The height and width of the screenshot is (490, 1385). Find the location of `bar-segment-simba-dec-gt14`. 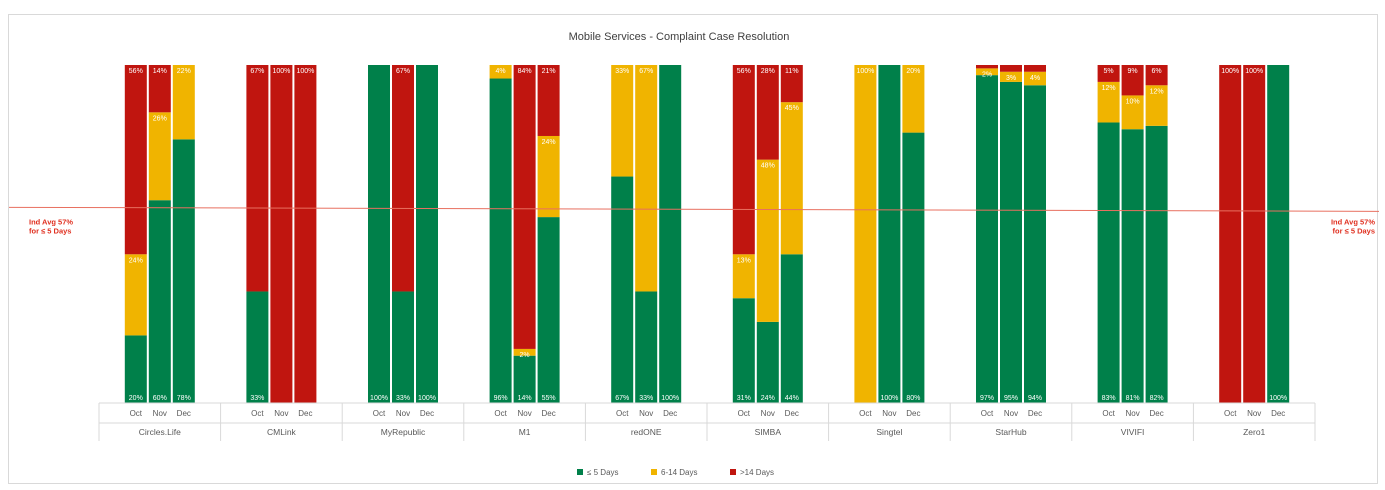

bar-segment-simba-dec-gt14 is located at coordinates (791, 84).